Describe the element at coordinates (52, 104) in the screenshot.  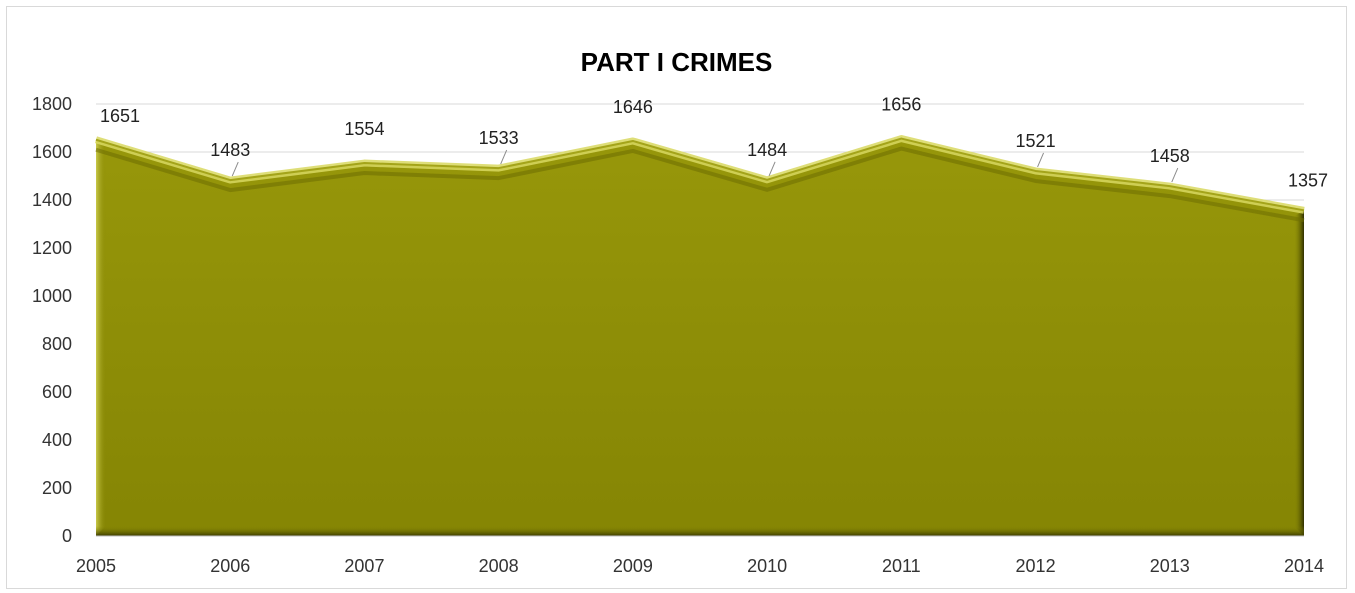
I see `y-tick-label: 1800` at that location.